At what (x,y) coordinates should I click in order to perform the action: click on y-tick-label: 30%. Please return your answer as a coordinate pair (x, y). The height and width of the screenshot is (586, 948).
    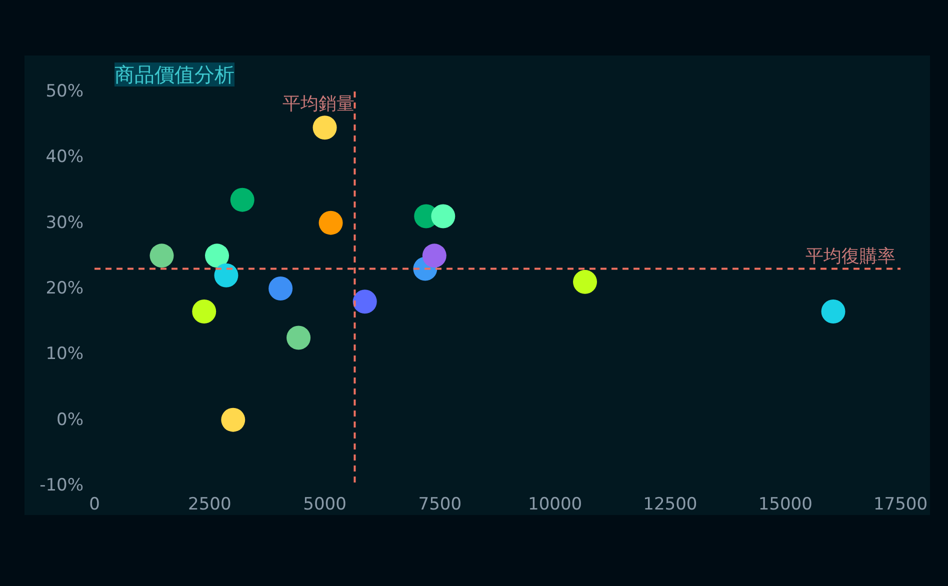
    Looking at the image, I should click on (65, 222).